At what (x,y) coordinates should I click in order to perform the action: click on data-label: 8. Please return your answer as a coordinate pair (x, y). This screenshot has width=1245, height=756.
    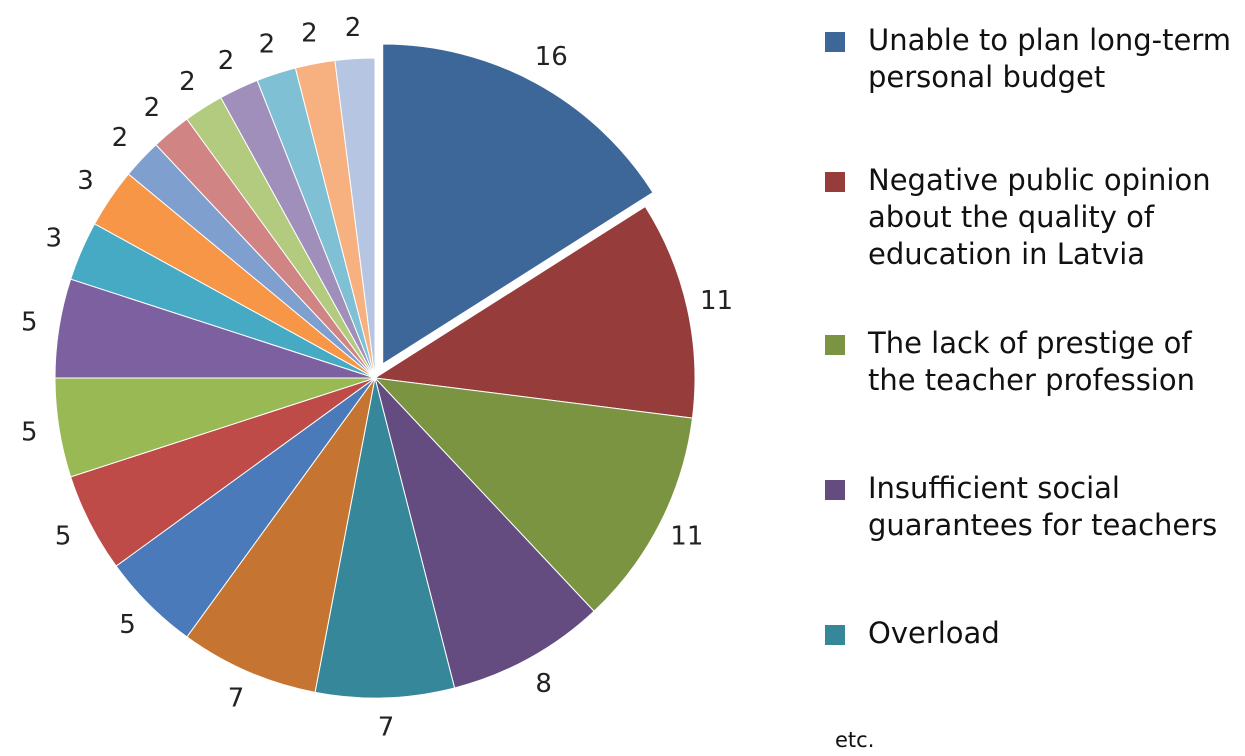
    Looking at the image, I should click on (543, 684).